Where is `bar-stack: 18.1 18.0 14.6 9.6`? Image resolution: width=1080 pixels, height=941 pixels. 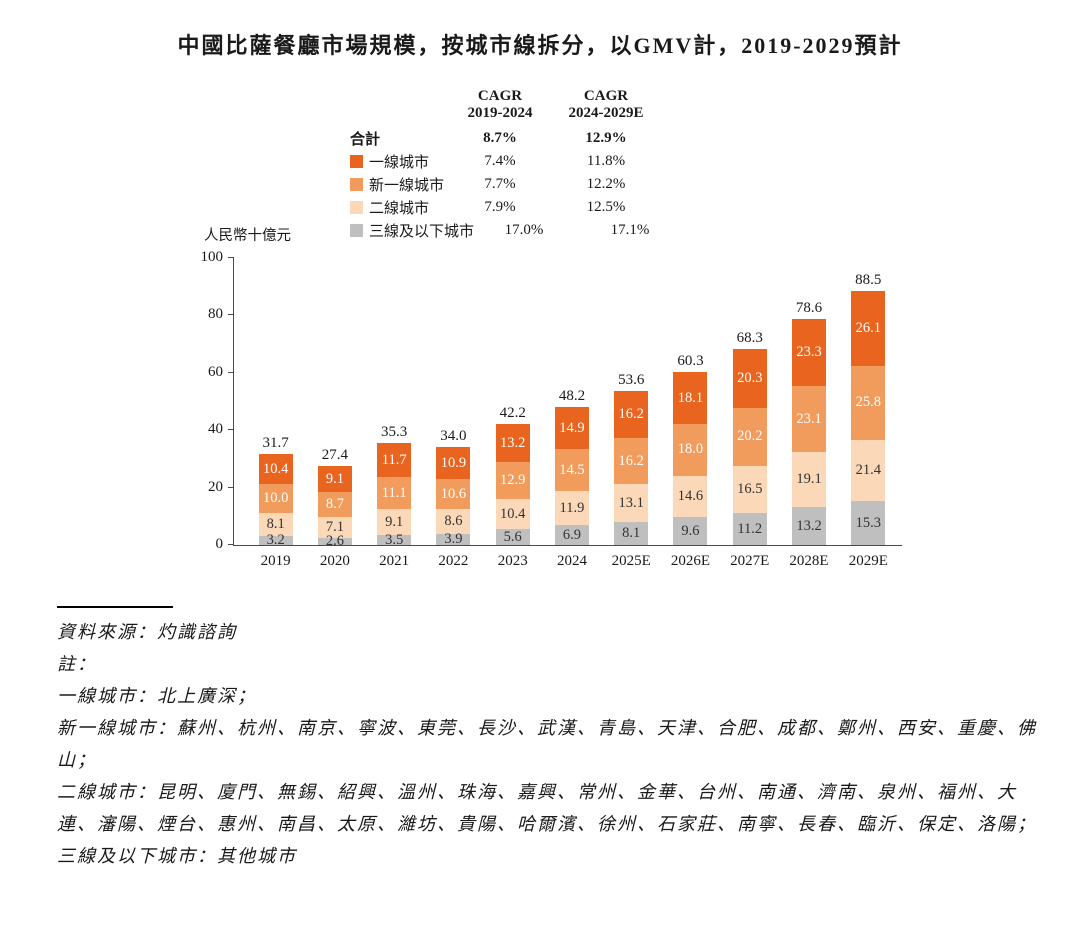 bar-stack: 18.1 18.0 14.6 9.6 is located at coordinates (690, 458).